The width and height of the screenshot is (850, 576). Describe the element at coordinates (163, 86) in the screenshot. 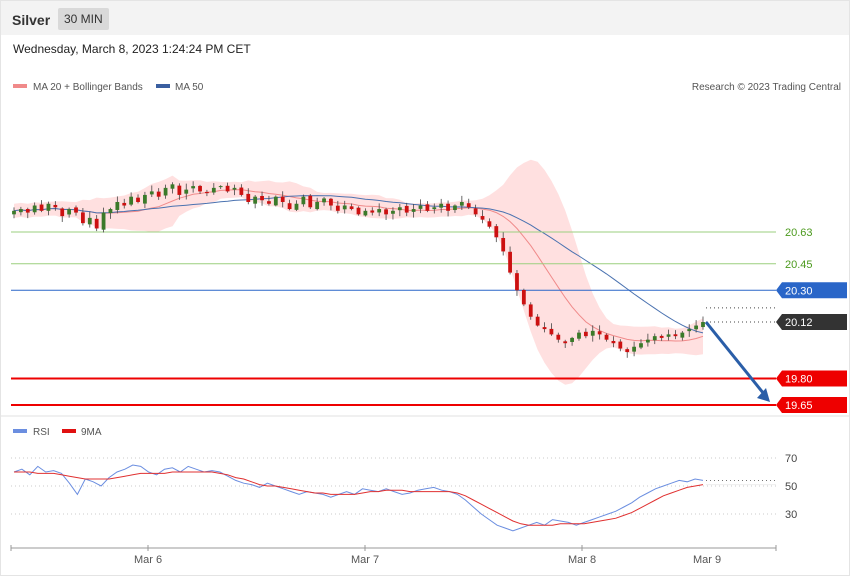

I see `ma50-legend-swatch` at that location.